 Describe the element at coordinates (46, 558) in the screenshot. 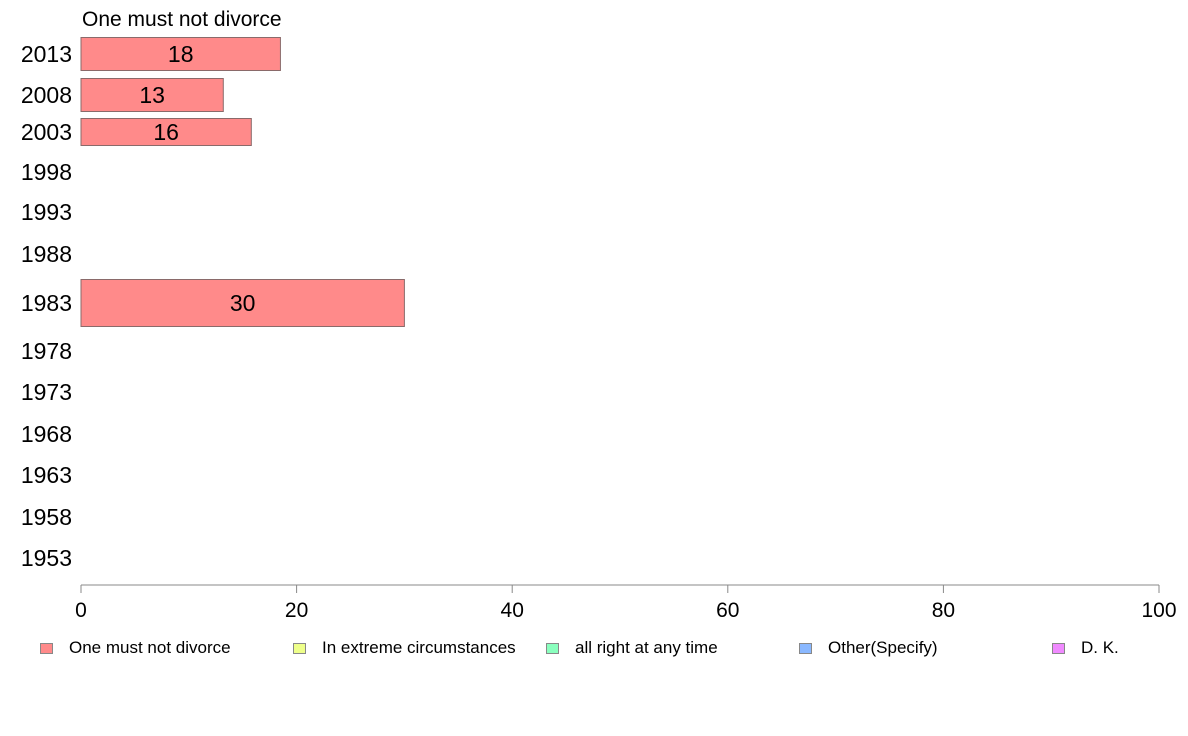

I see `y-tick-label-1953: 1953` at that location.